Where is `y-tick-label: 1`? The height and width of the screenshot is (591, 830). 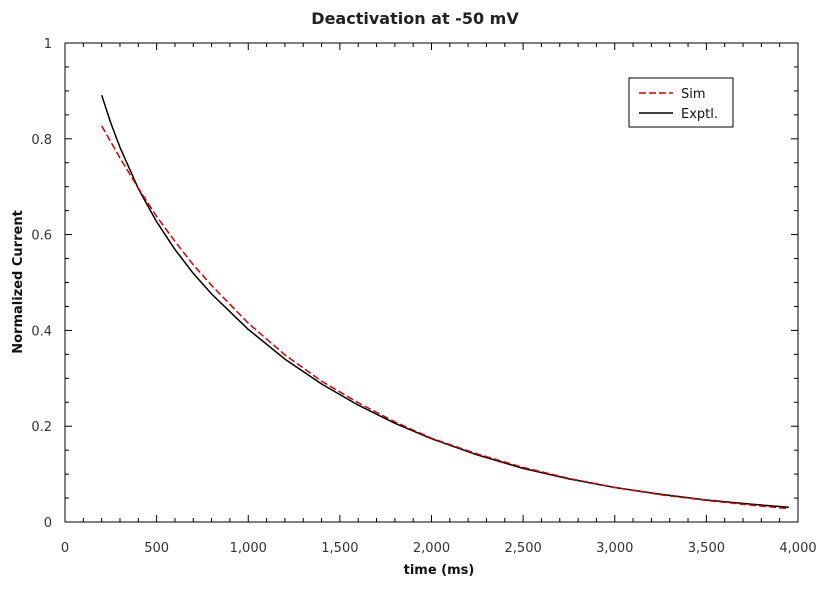
y-tick-label: 1 is located at coordinates (48, 44).